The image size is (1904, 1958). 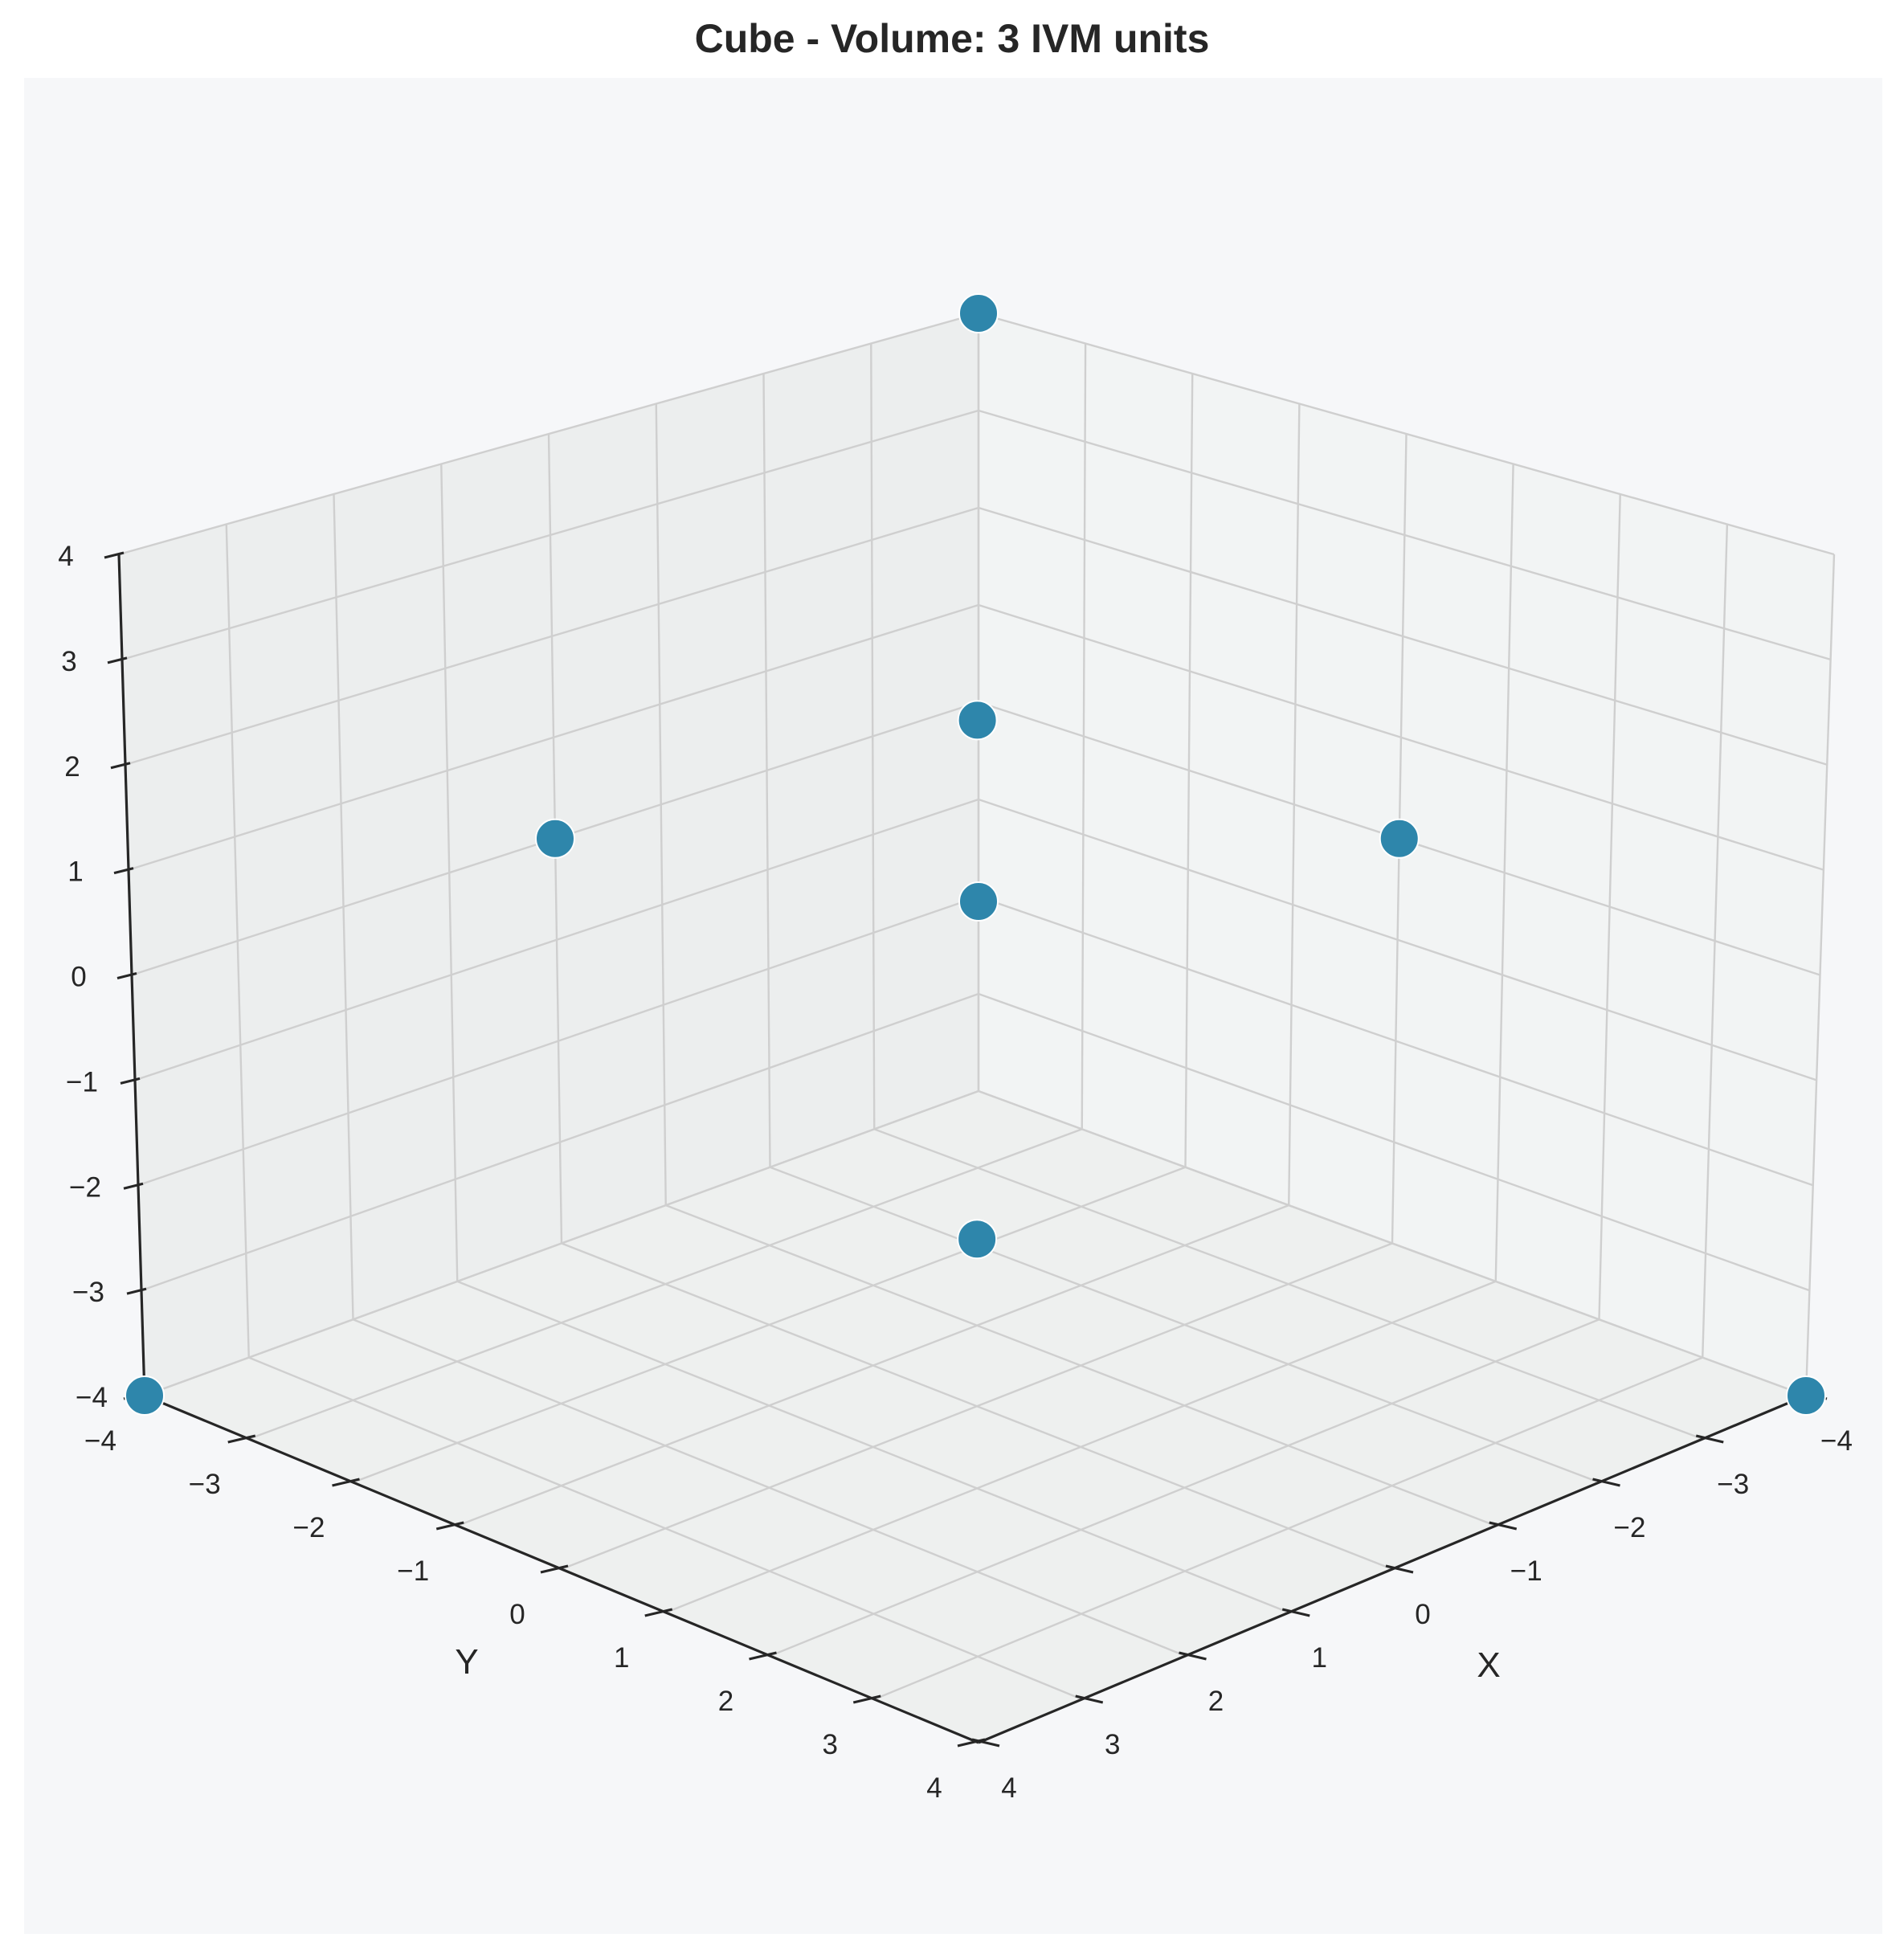 What do you see at coordinates (88, 1292) in the screenshot?
I see `z-tick-label: −3` at bounding box center [88, 1292].